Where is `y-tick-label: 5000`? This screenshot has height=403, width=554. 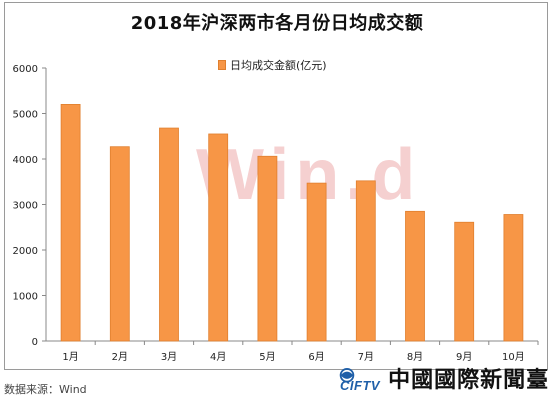
y-tick-label: 5000 is located at coordinates (25, 115).